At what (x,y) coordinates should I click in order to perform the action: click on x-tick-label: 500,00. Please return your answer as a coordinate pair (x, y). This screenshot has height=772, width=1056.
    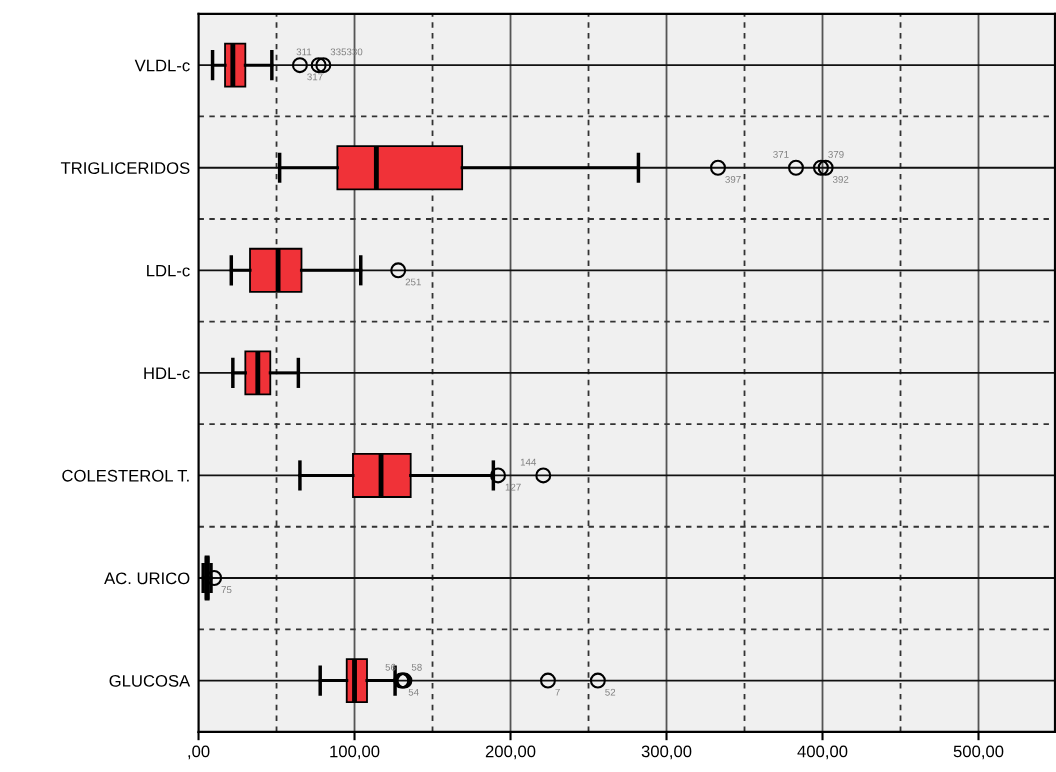
    Looking at the image, I should click on (978, 752).